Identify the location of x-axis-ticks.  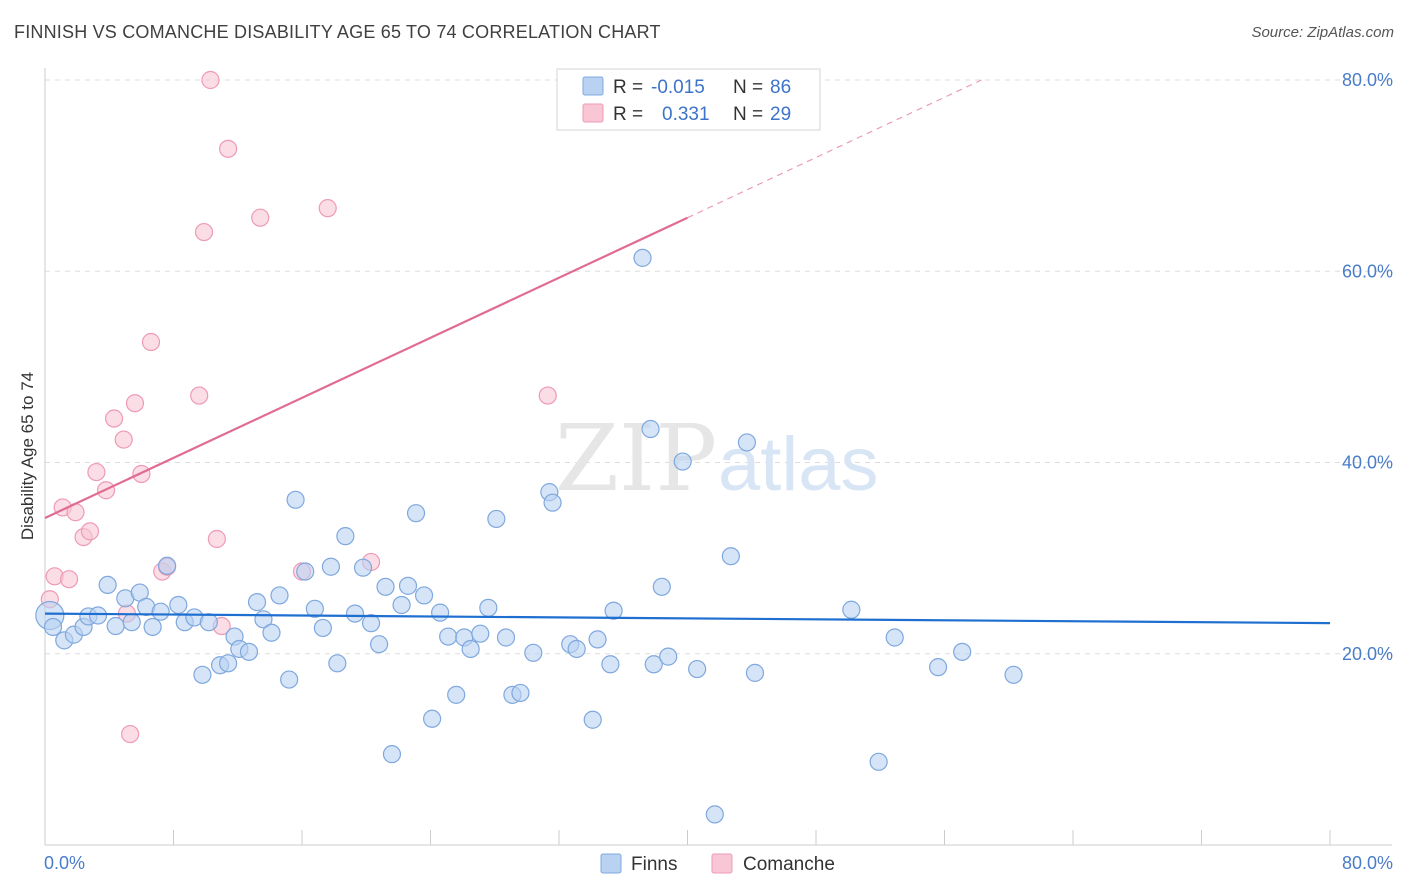
(752, 837).